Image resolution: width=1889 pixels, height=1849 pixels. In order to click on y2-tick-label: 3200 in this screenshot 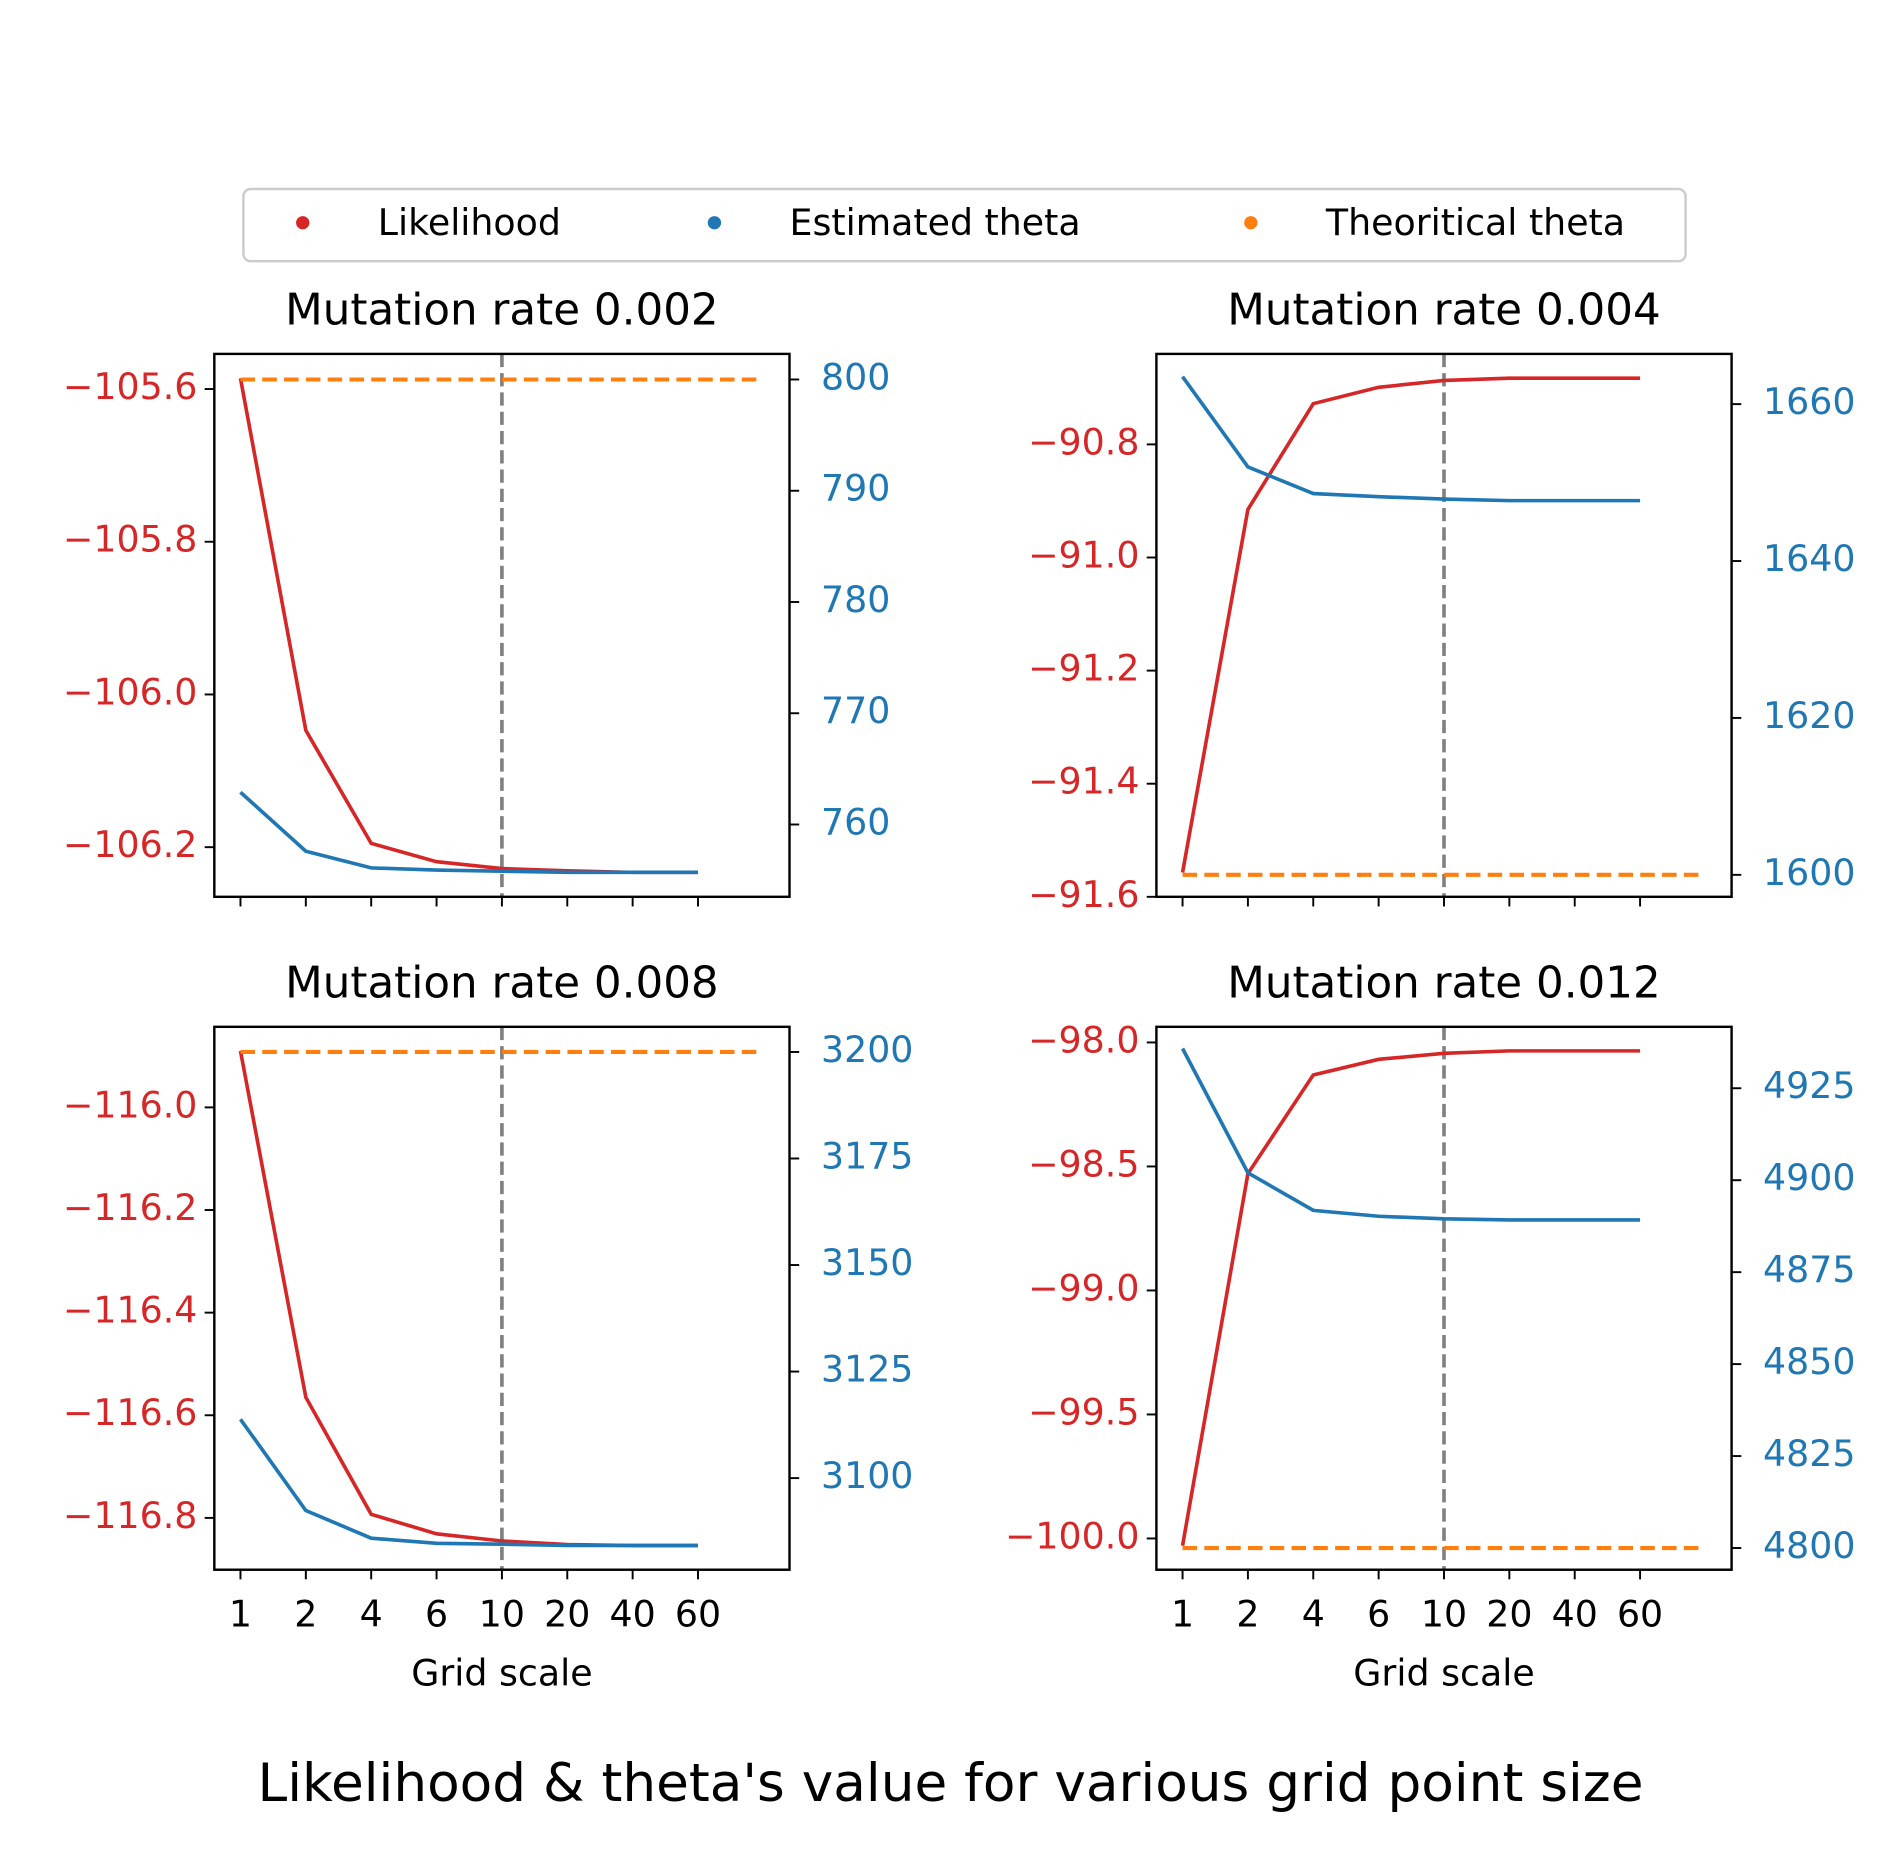, I will do `click(867, 1049)`.